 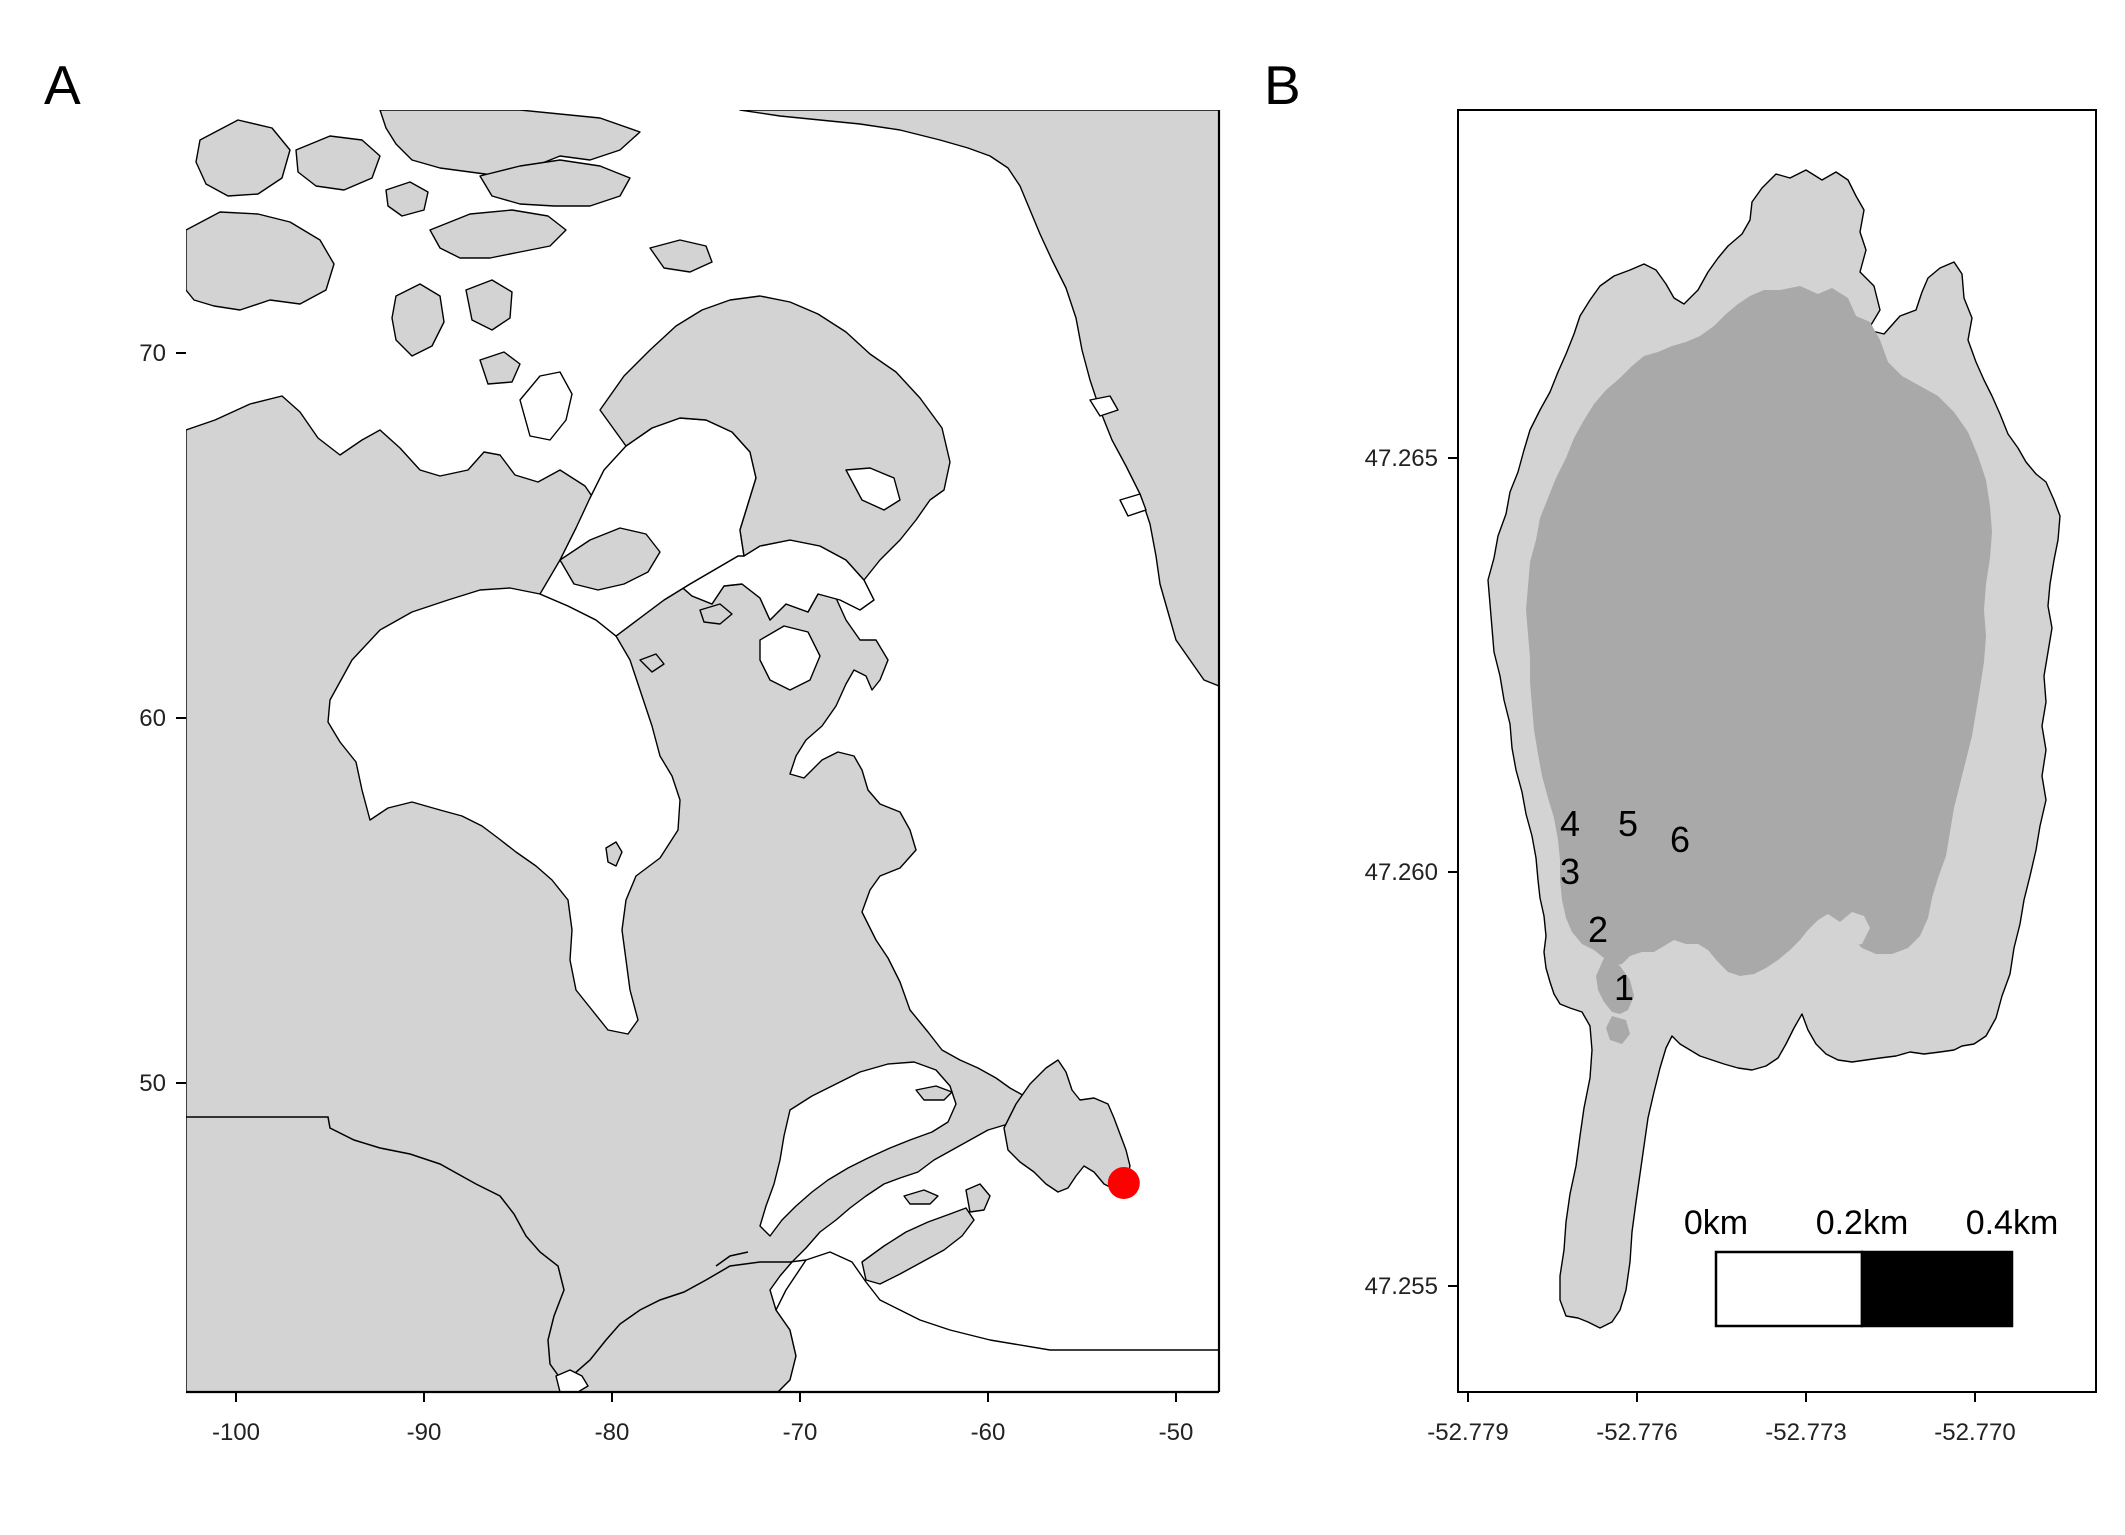 I want to click on panel-b-x-ticks: -52.779 -52.776 -52.773 -52.770, so click(x=1721, y=1419).